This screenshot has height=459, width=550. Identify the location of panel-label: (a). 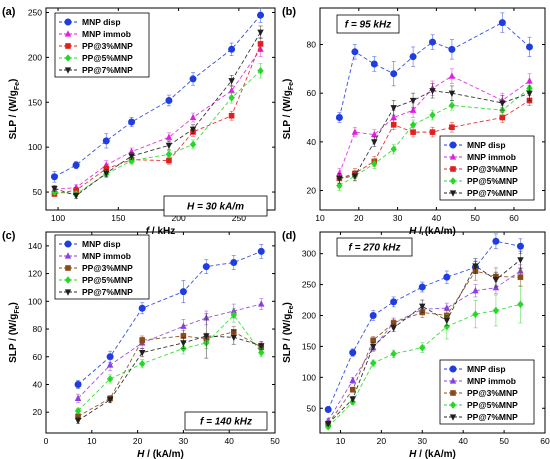
(9, 12).